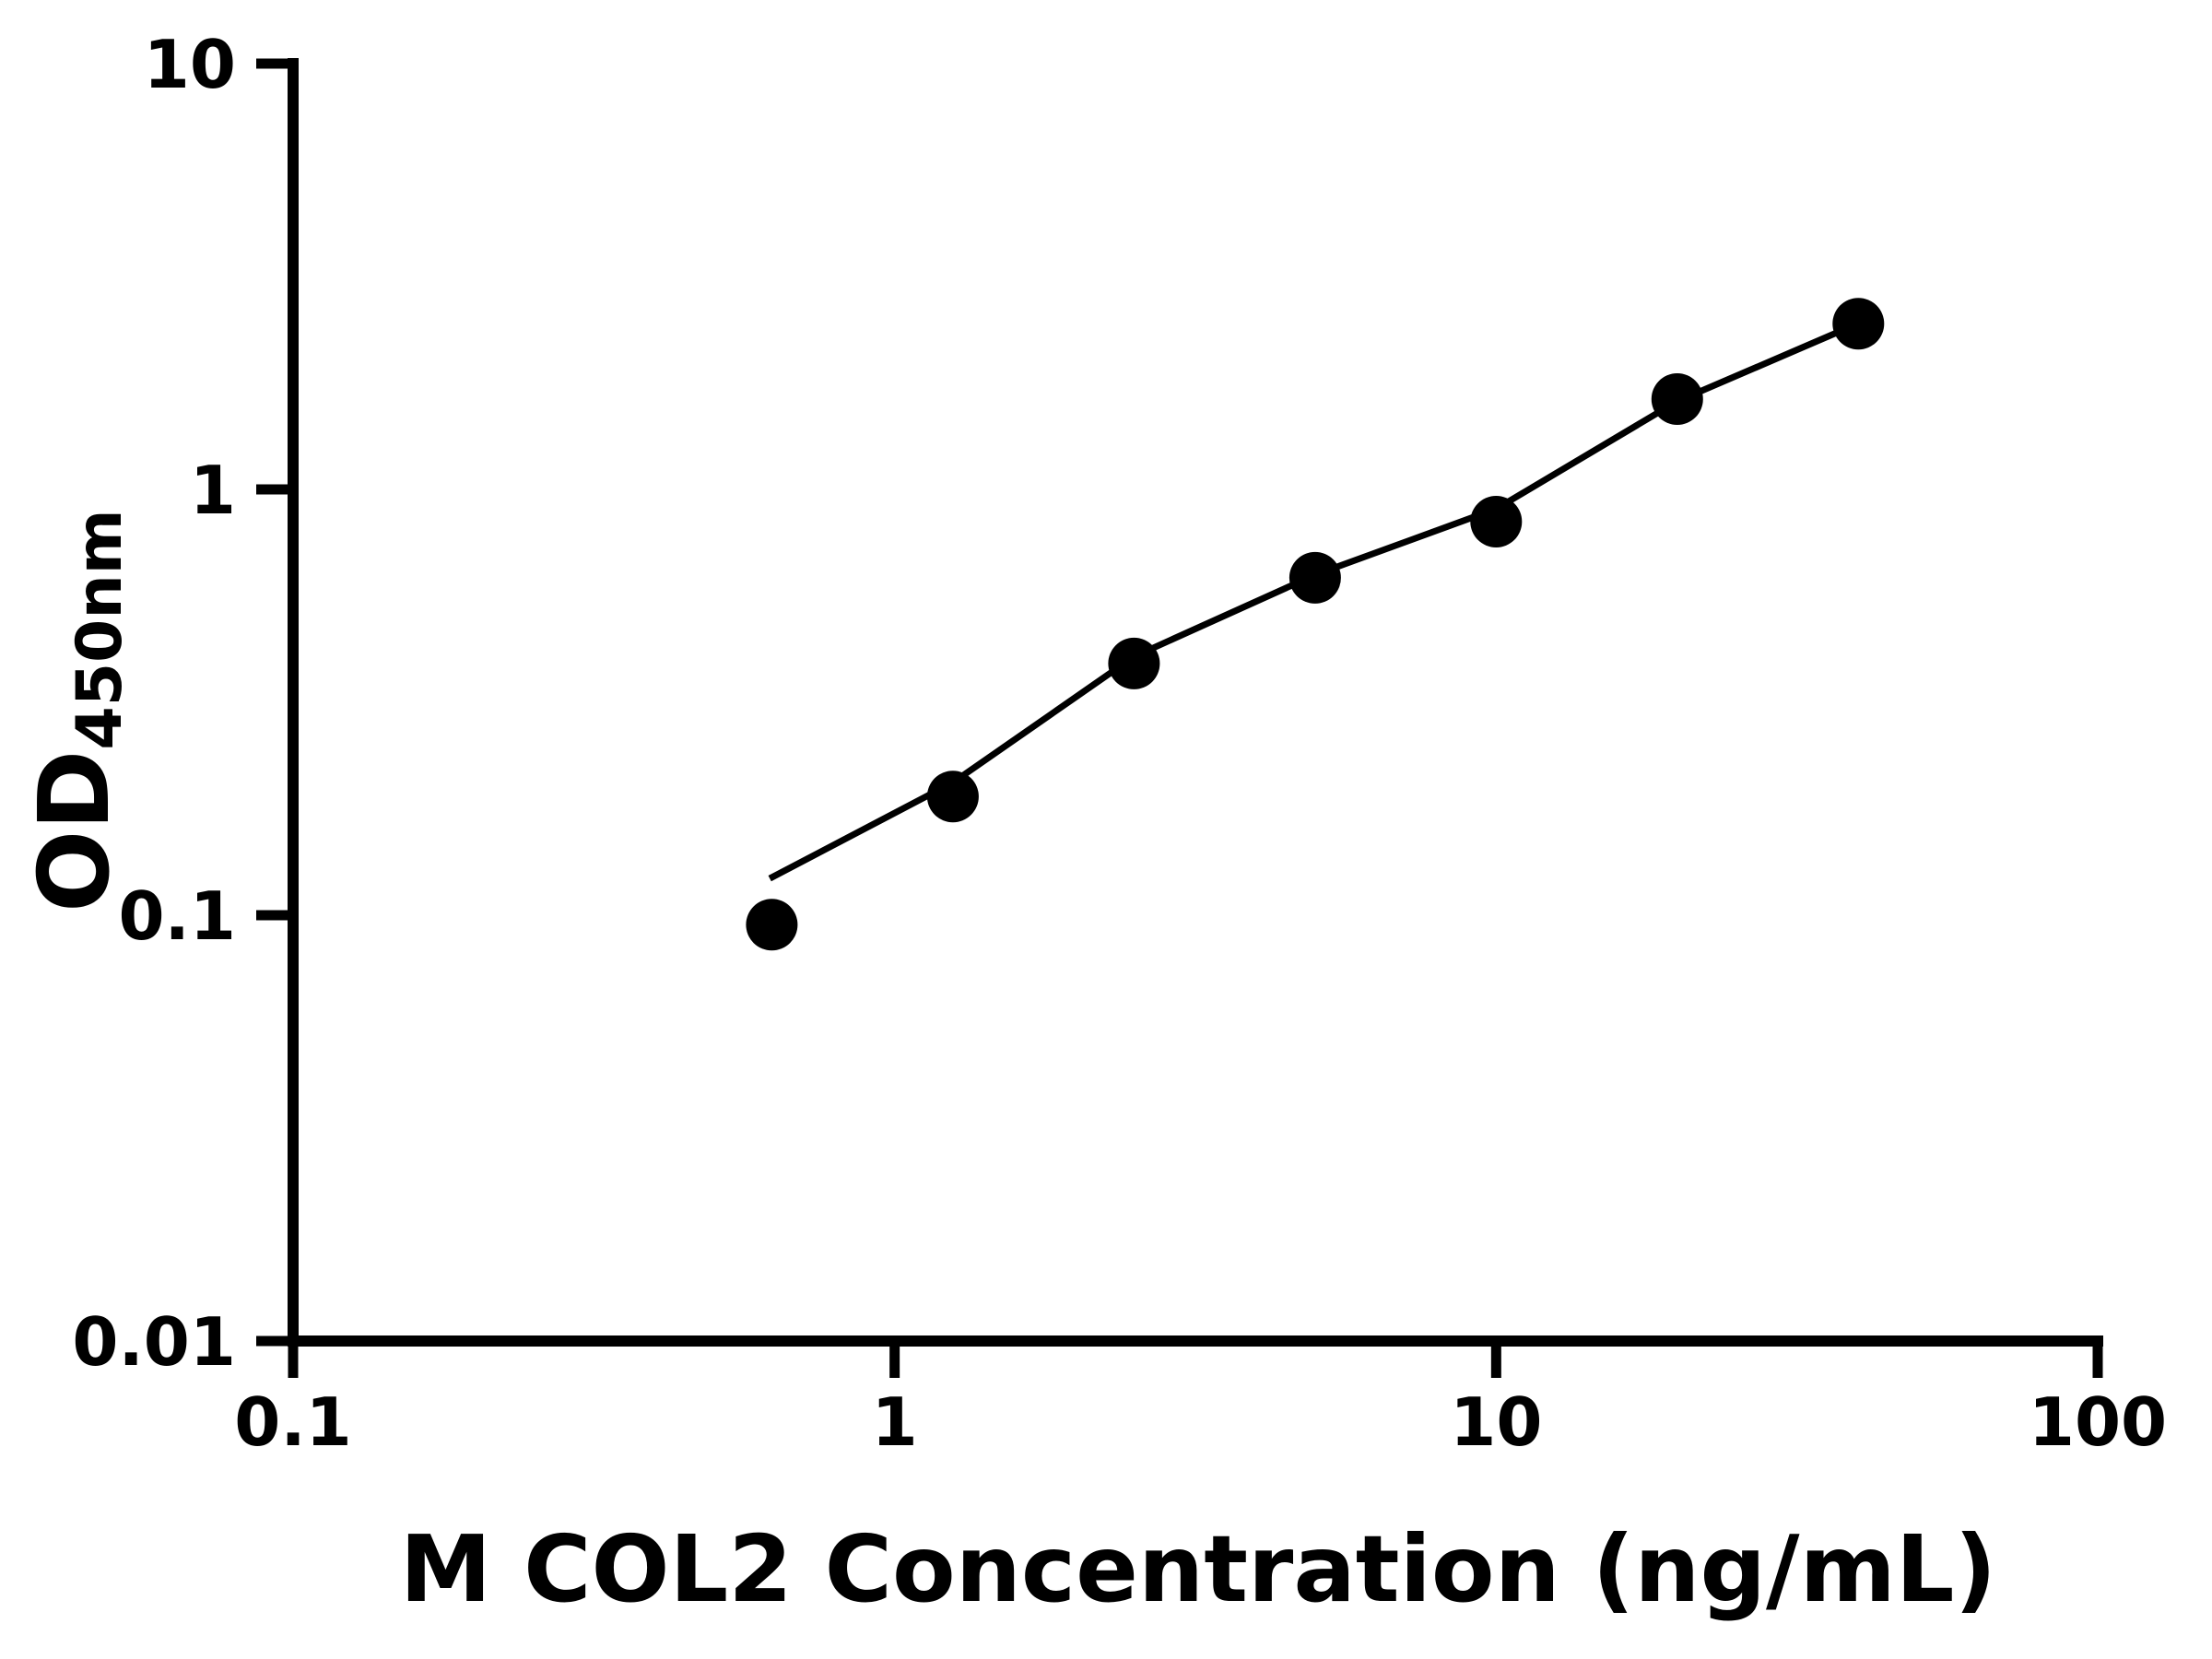  I want to click on x-tick-label: 0.1, so click(293, 1422).